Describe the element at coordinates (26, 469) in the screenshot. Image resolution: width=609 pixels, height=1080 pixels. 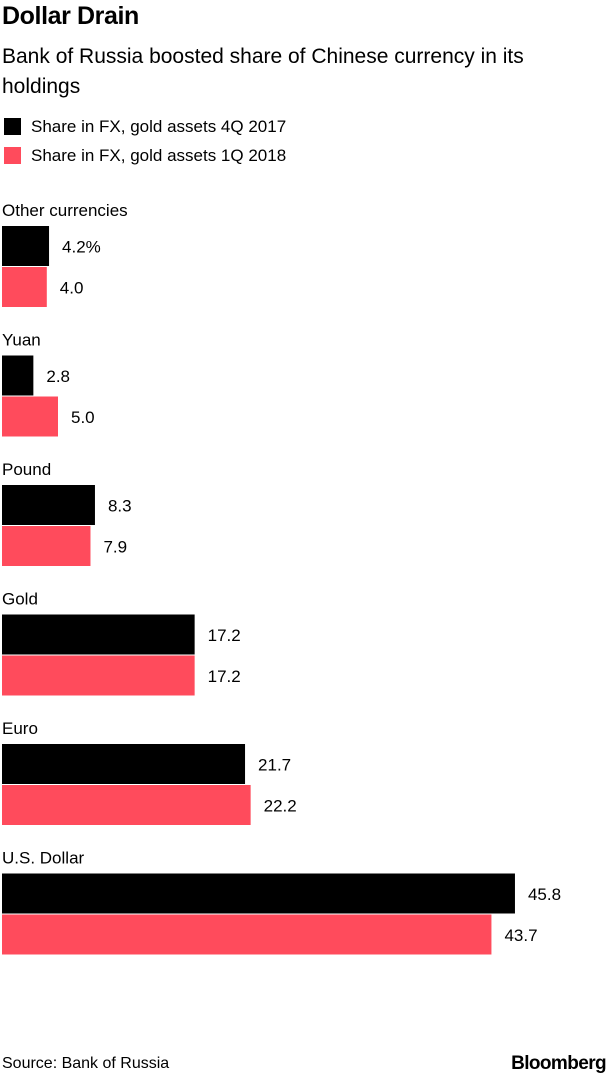
I see `category-label-pound: Pound` at that location.